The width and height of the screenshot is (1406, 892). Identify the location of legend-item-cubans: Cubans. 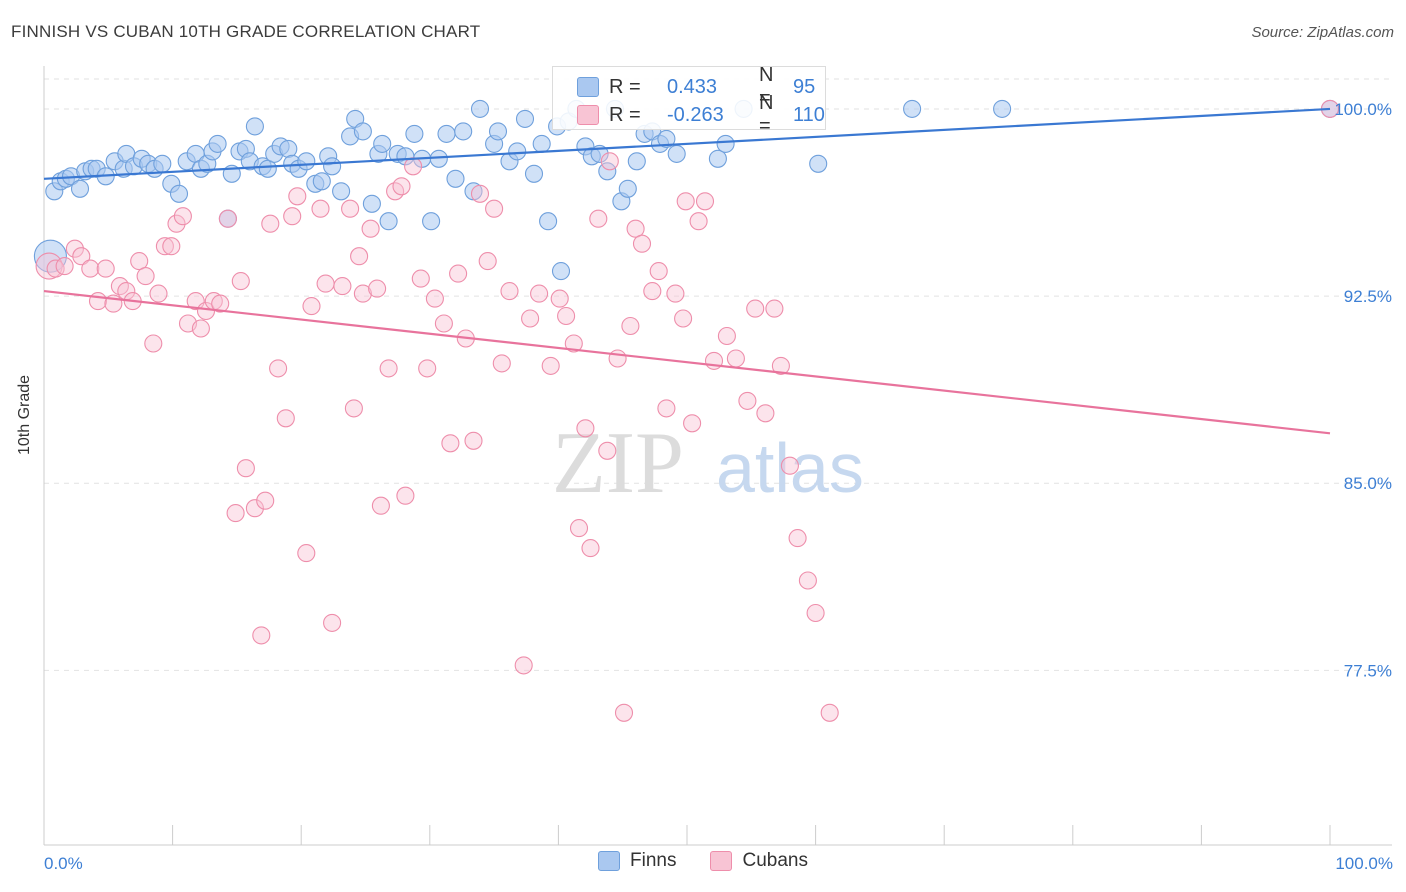
(759, 861).